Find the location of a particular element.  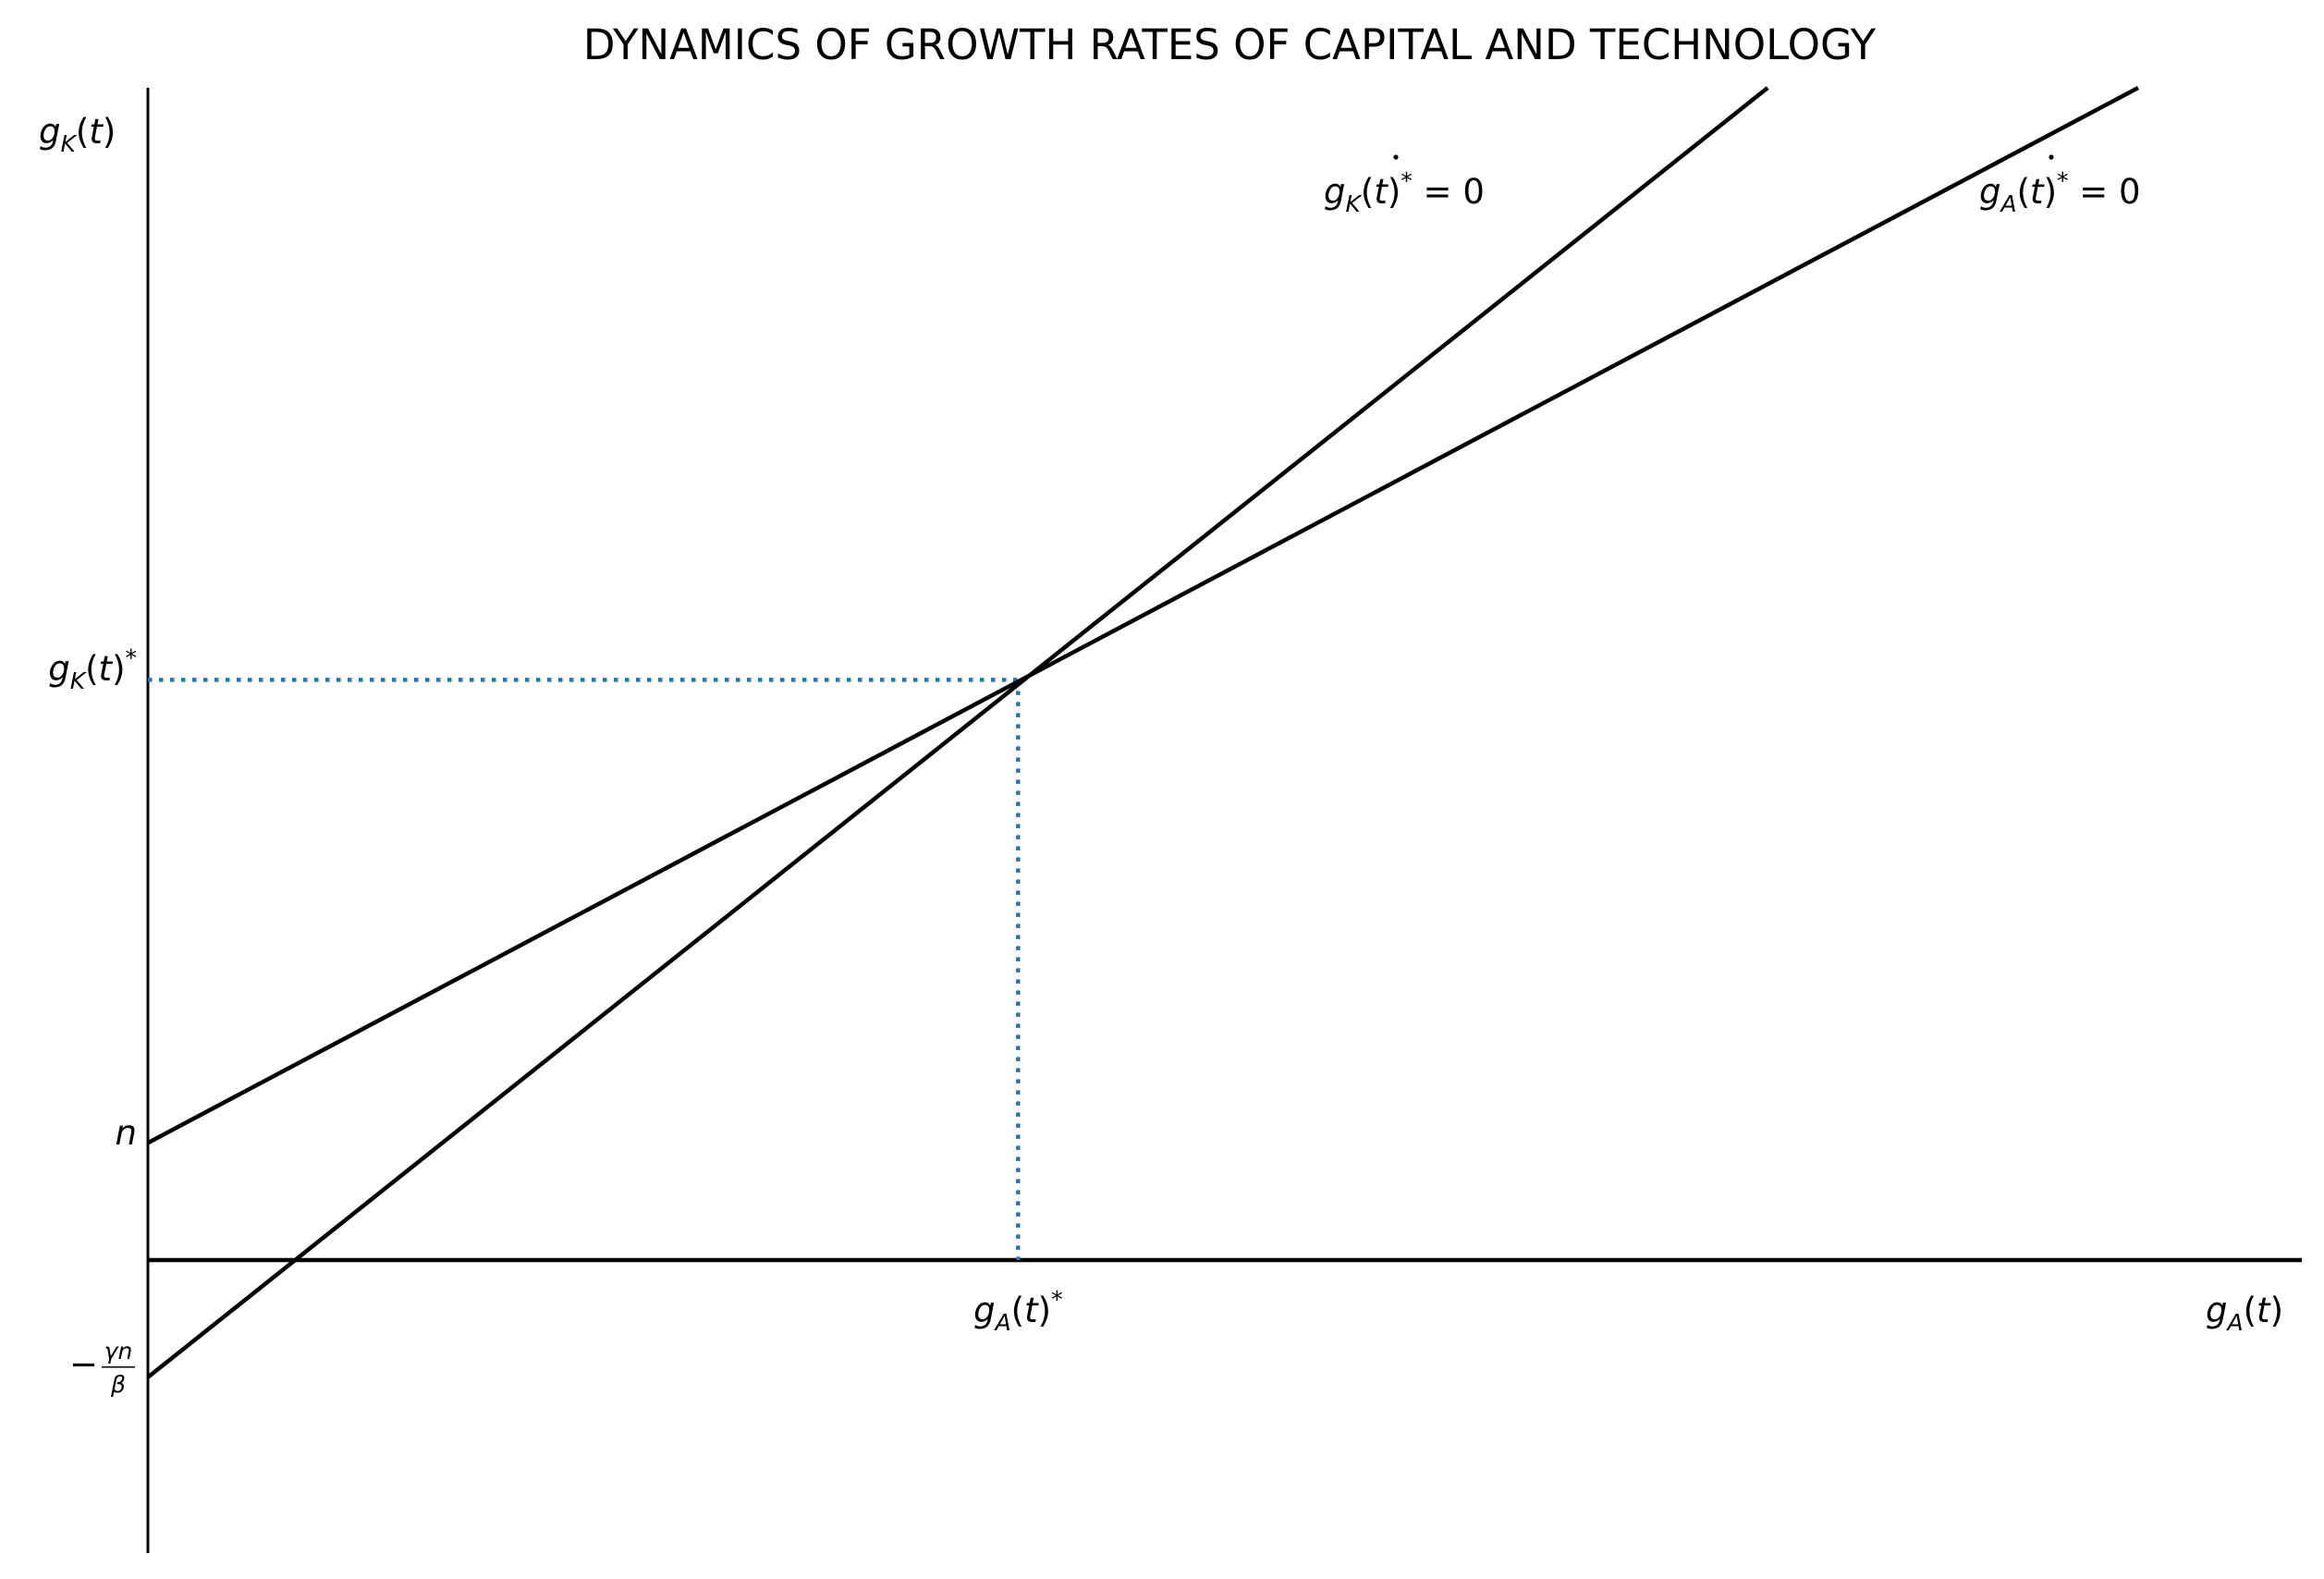

x-tick-label-ga-star: gA(t)* is located at coordinates (1018, 1311).